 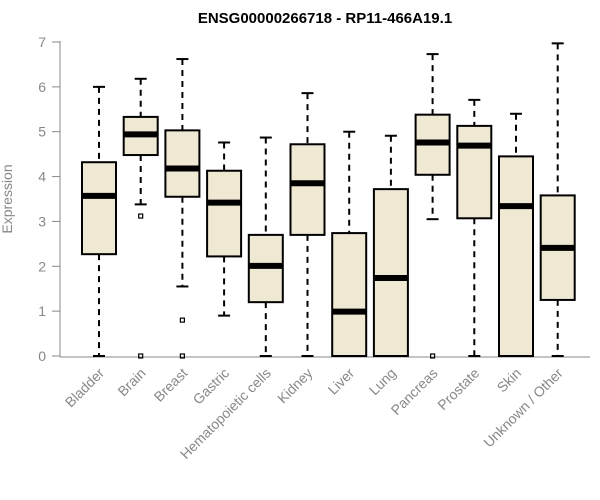 What do you see at coordinates (42, 221) in the screenshot?
I see `y-tick-label-3: 3` at bounding box center [42, 221].